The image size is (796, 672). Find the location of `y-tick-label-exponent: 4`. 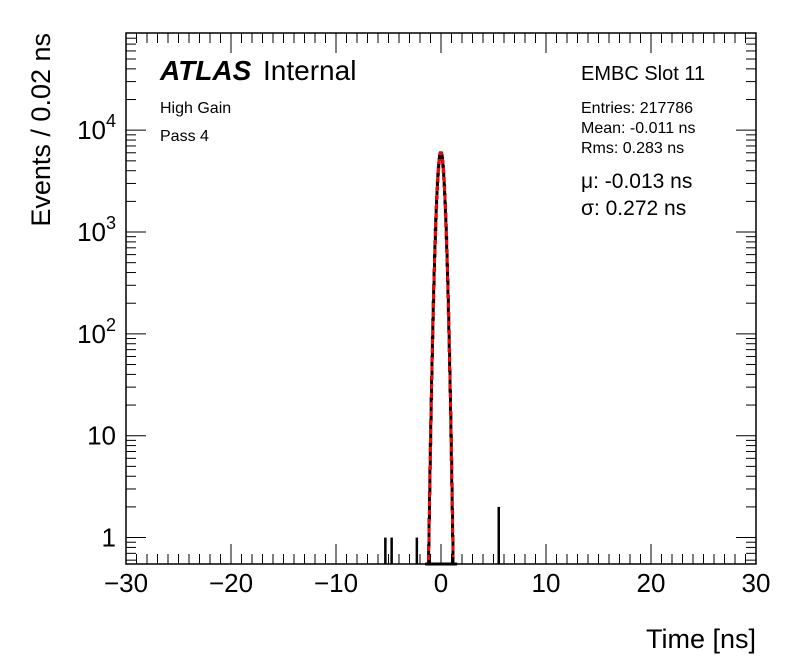

y-tick-label-exponent: 4 is located at coordinates (111, 121).